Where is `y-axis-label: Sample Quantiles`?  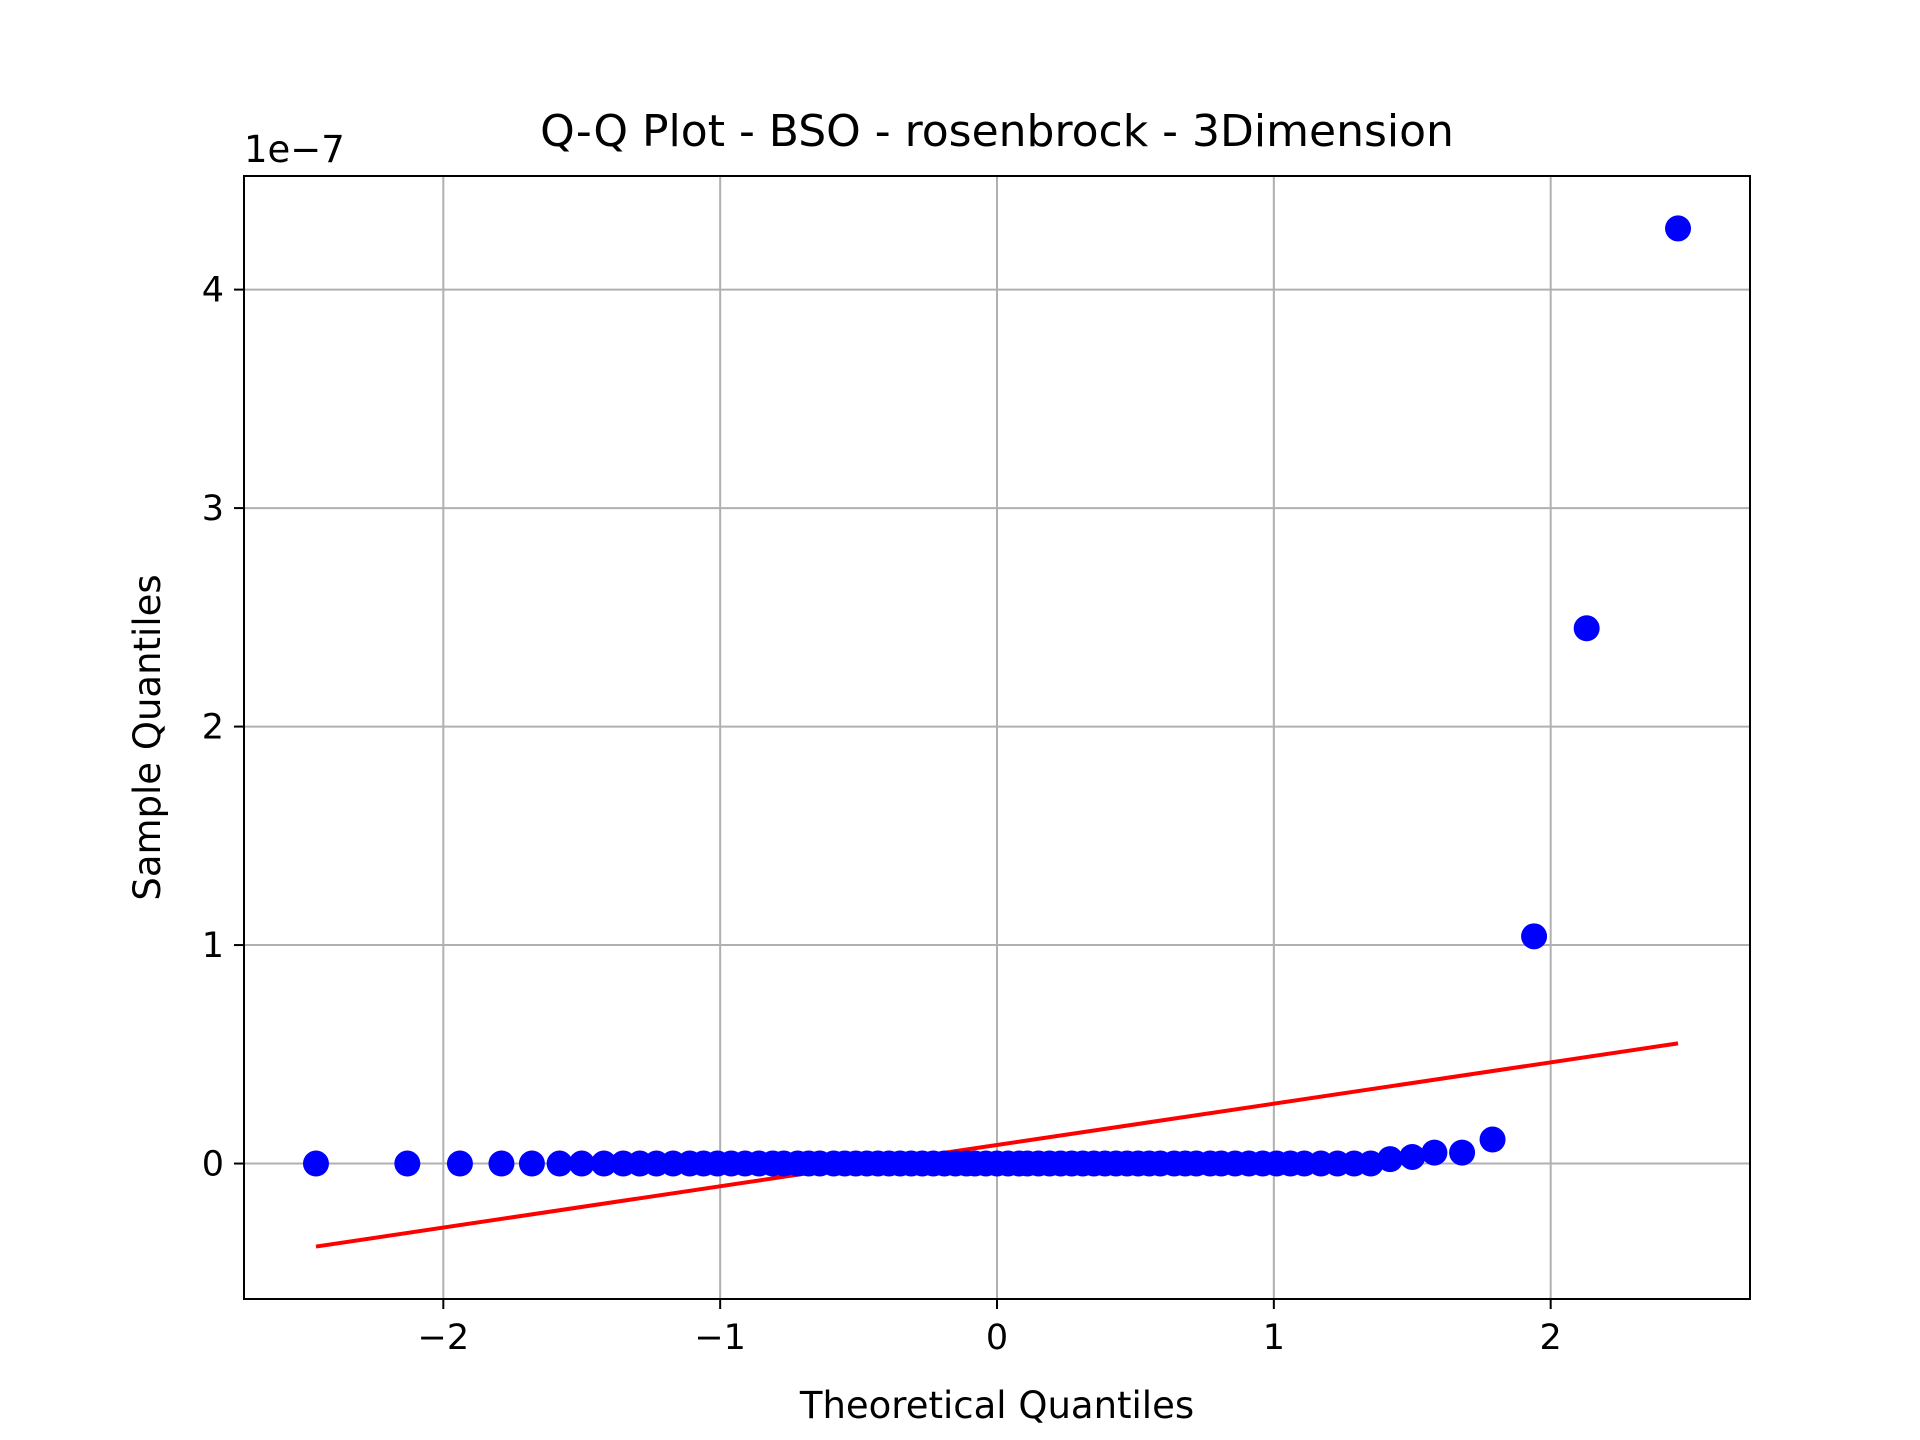 y-axis-label: Sample Quantiles is located at coordinates (147, 737).